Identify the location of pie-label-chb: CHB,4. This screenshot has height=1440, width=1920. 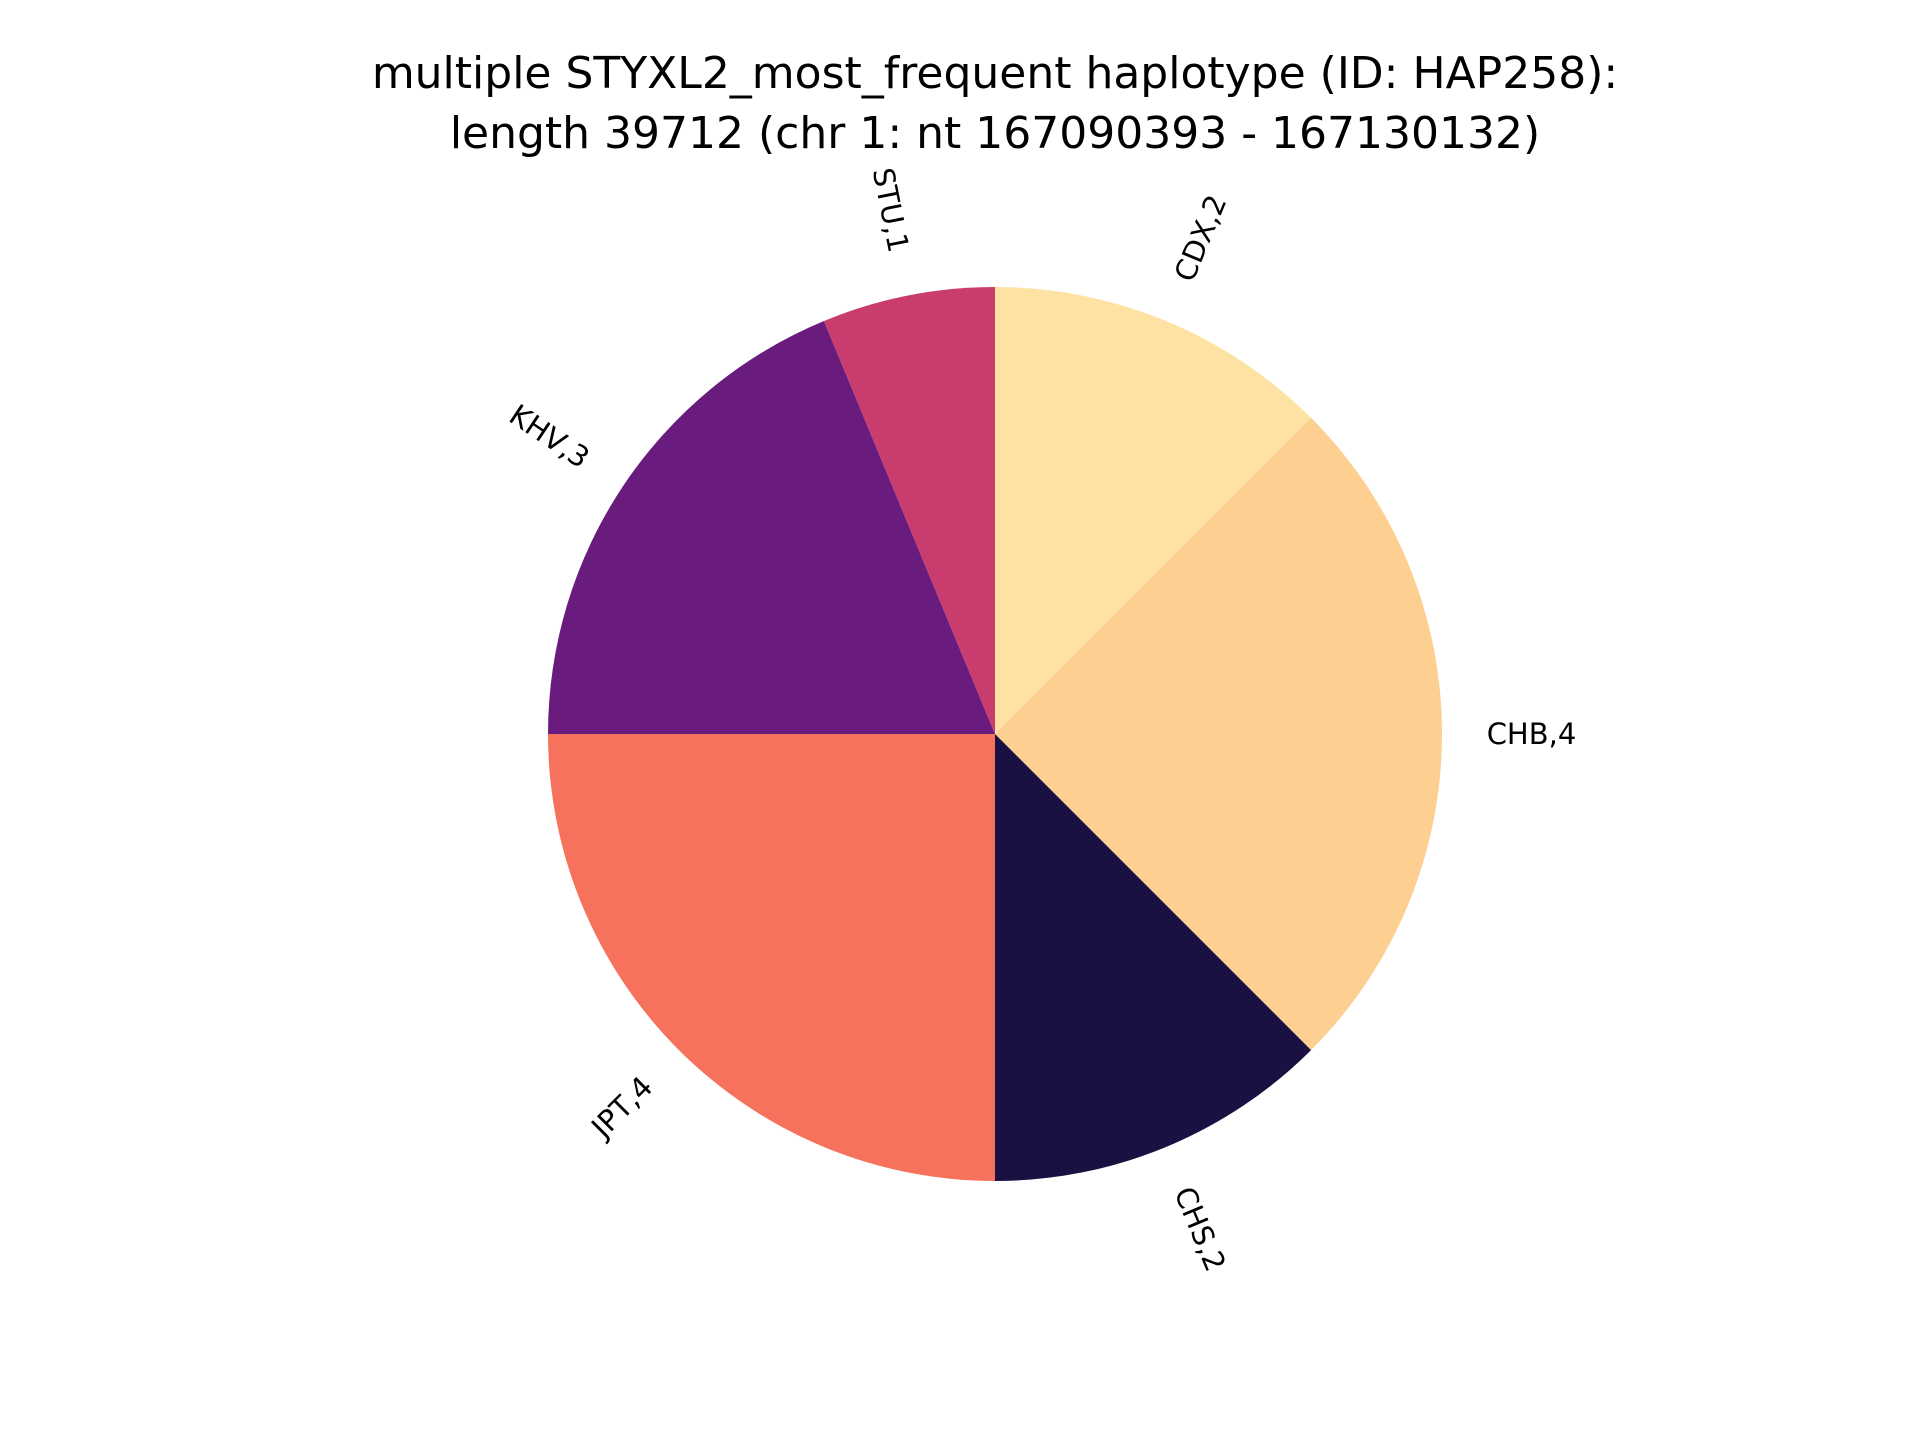
(1532, 734).